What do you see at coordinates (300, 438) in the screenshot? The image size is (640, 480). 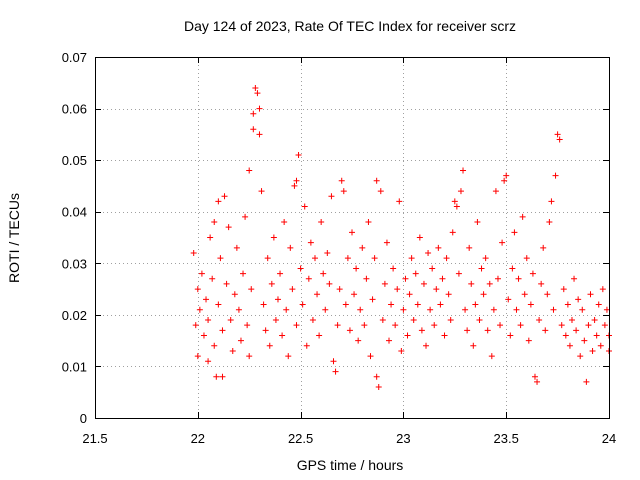 I see `x-tick-label: 22.5` at bounding box center [300, 438].